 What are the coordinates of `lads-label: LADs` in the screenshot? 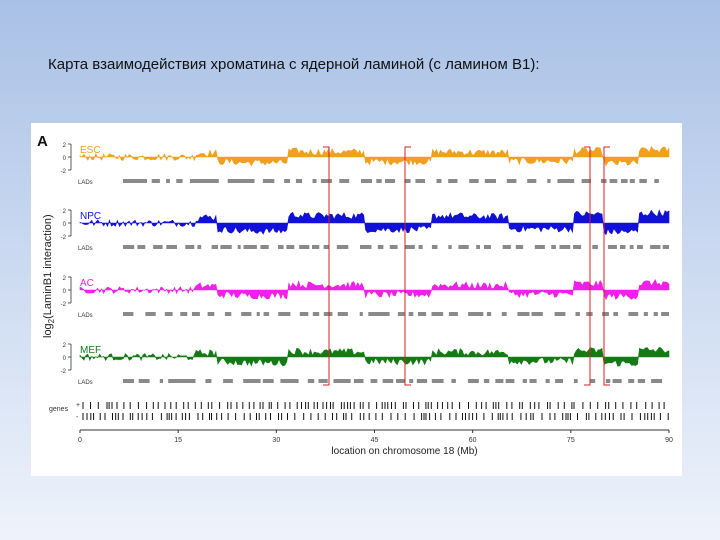 It's located at (85, 249).